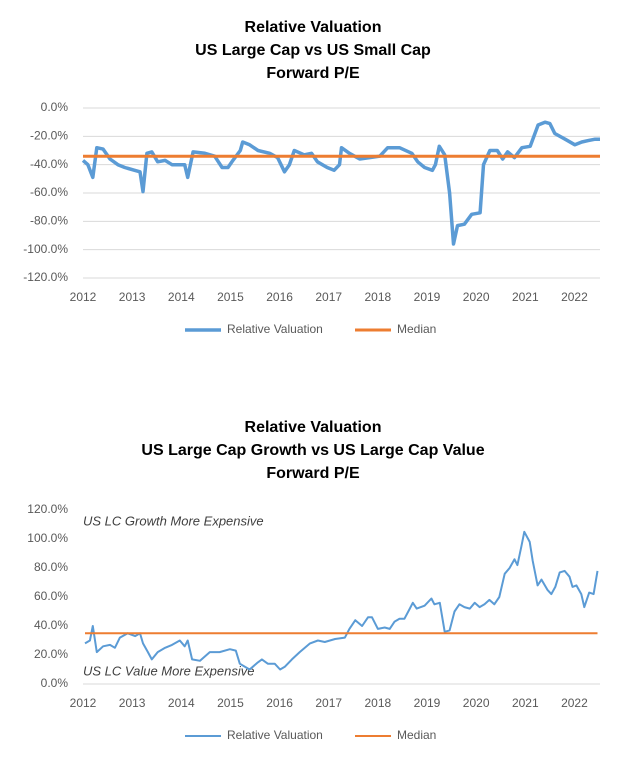  Describe the element at coordinates (340, 183) in the screenshot. I see `data-line` at that location.